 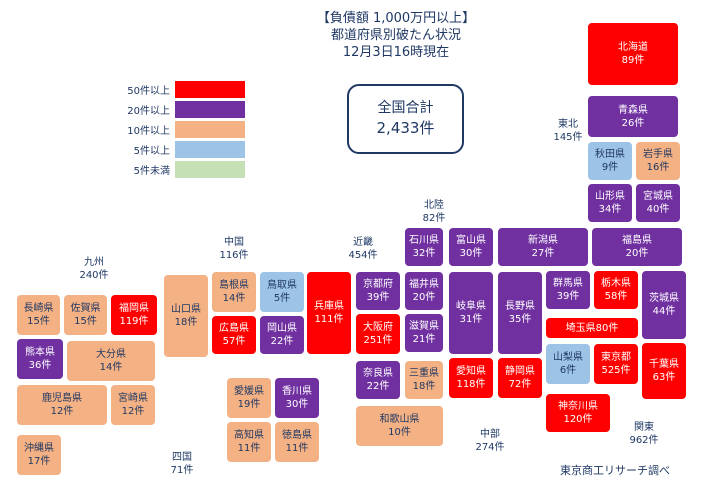 What do you see at coordinates (568, 290) in the screenshot?
I see `pref-tile-gunma: 群馬県 39件` at bounding box center [568, 290].